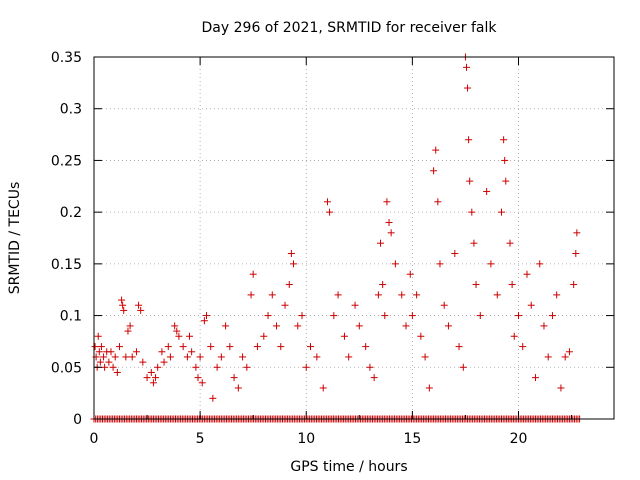  Describe the element at coordinates (519, 439) in the screenshot. I see `x-tick-label: 20` at that location.